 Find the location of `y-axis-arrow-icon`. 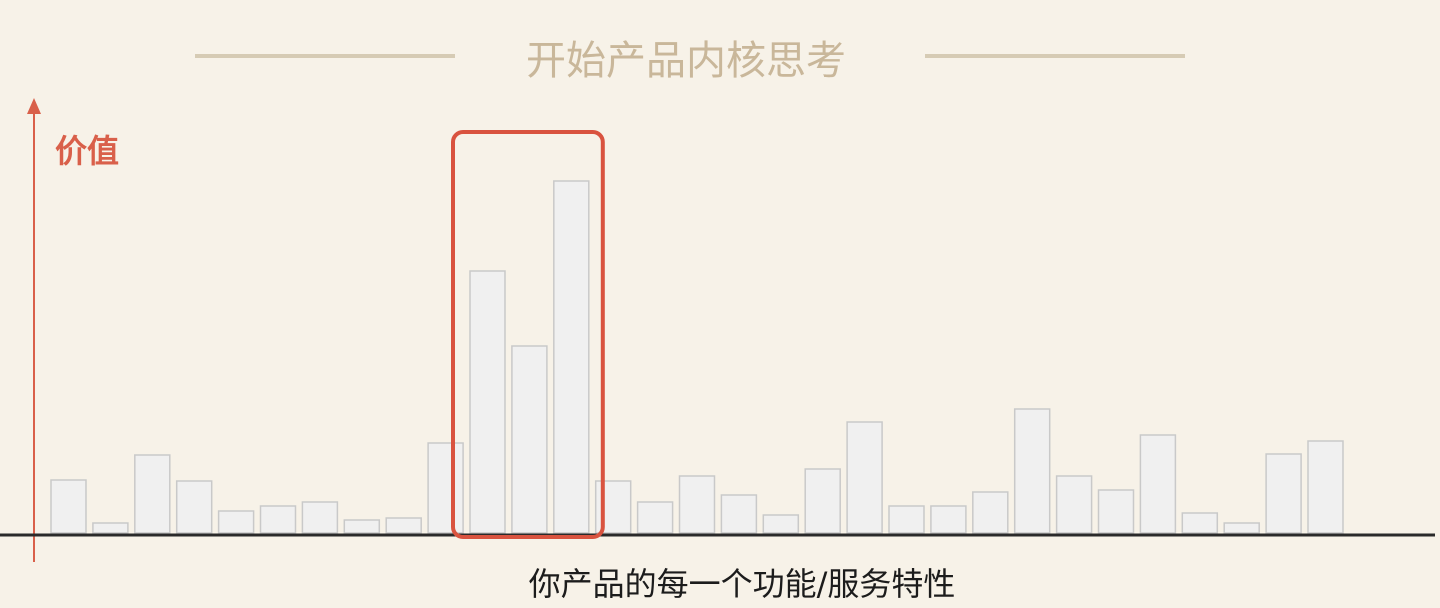

y-axis-arrow-icon is located at coordinates (34, 106).